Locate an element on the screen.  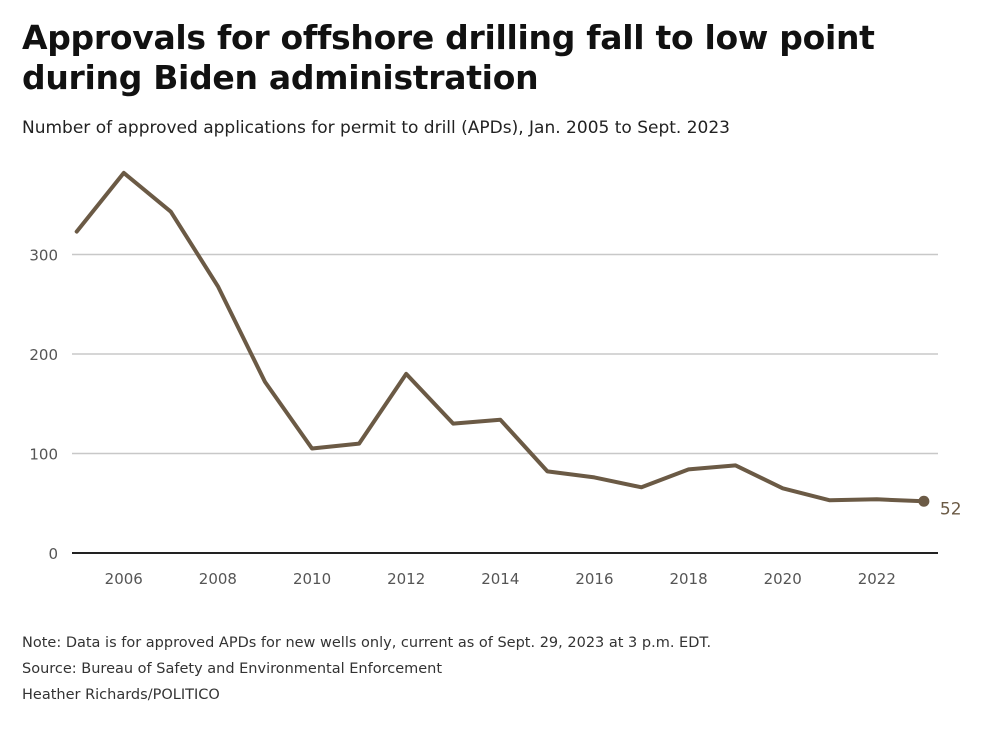
x-tick-label-2012: 2012 is located at coordinates (406, 579).